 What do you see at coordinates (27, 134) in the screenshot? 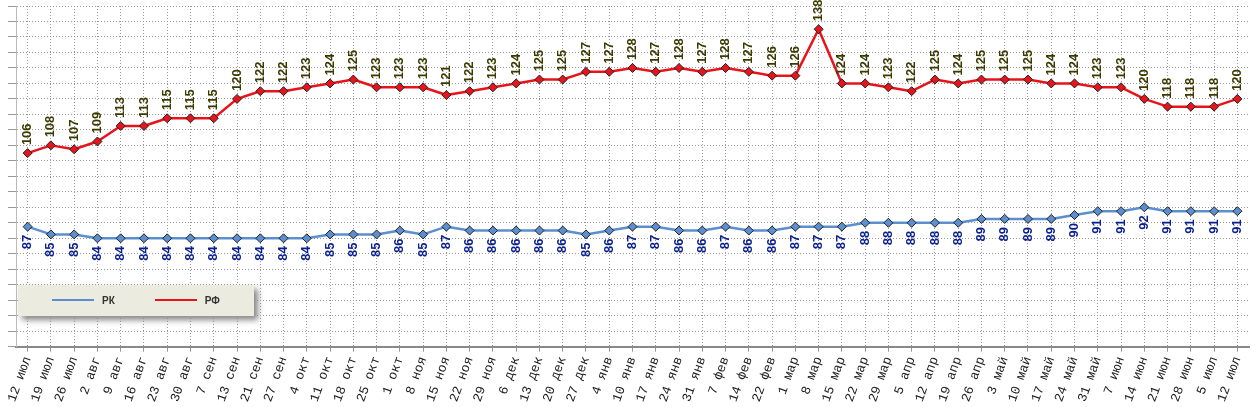
I see `data-label: 106` at bounding box center [27, 134].